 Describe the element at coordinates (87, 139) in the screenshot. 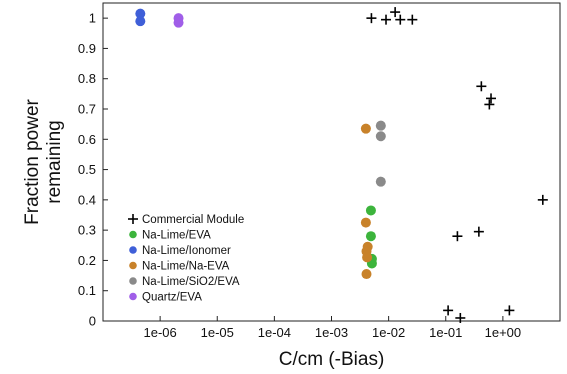

I see `y-tick-label: 0.6` at that location.